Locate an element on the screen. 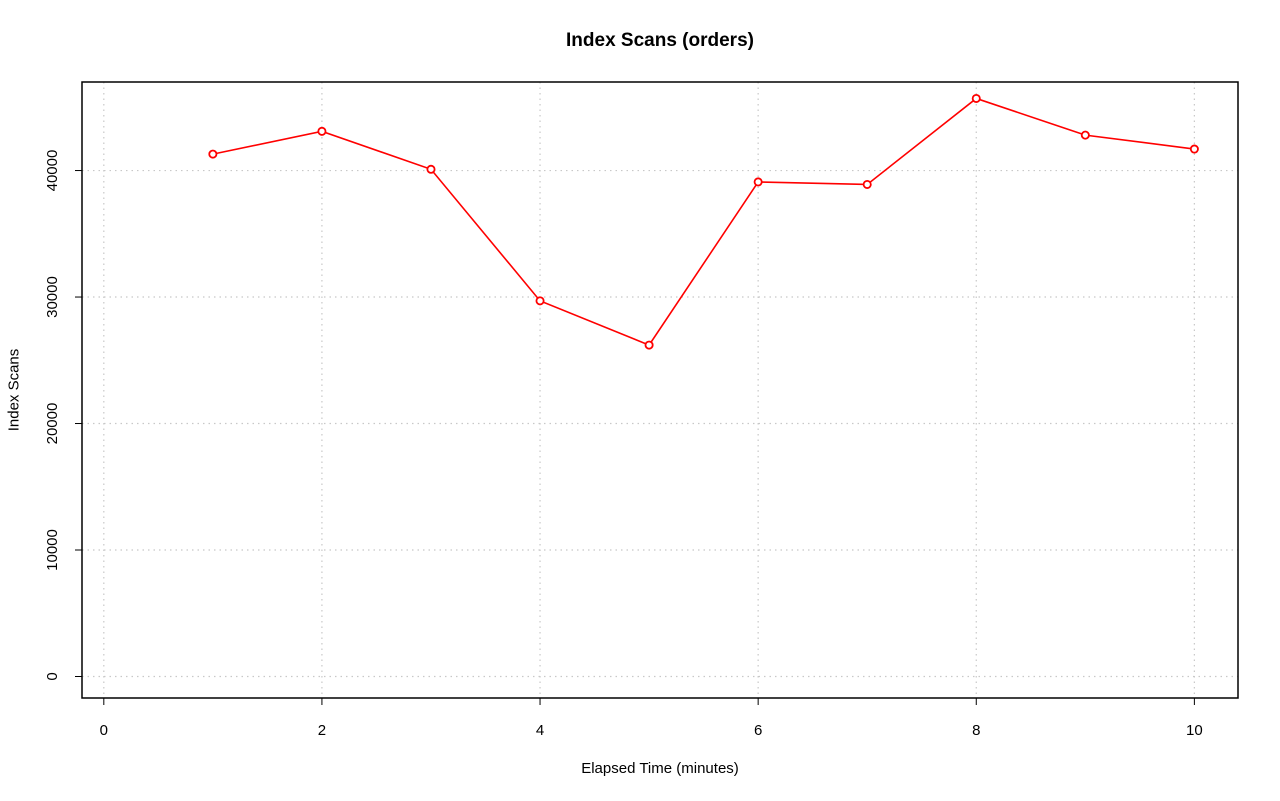 The width and height of the screenshot is (1280, 801). y-tick-label: 0 is located at coordinates (52, 676).